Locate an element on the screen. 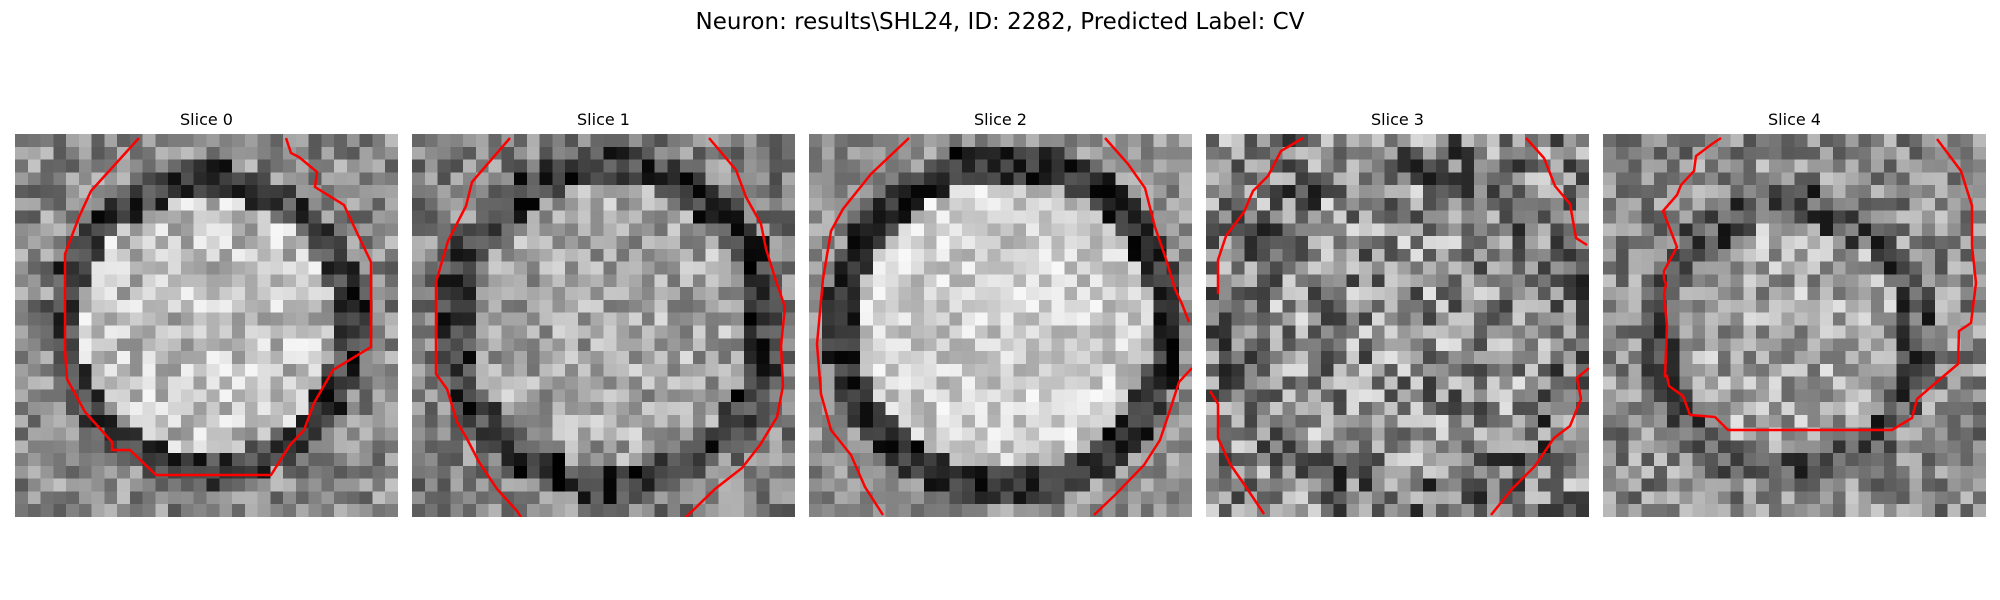 The height and width of the screenshot is (600, 2000). slice-panel-1: Slice 1 is located at coordinates (603, 312).